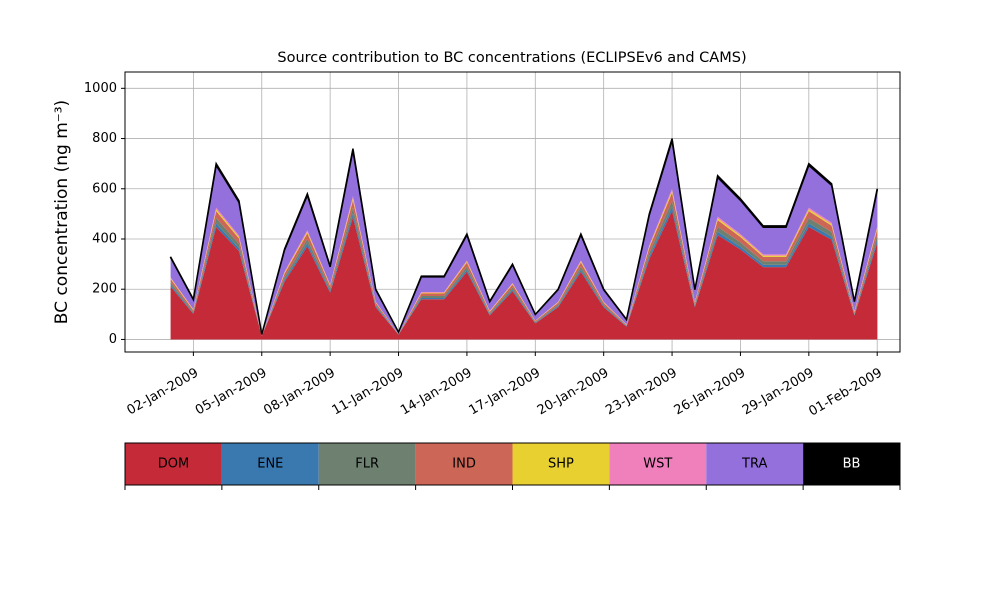 The width and height of the screenshot is (1000, 604). I want to click on x-tick-label: 02-Jan-2009, so click(163, 392).